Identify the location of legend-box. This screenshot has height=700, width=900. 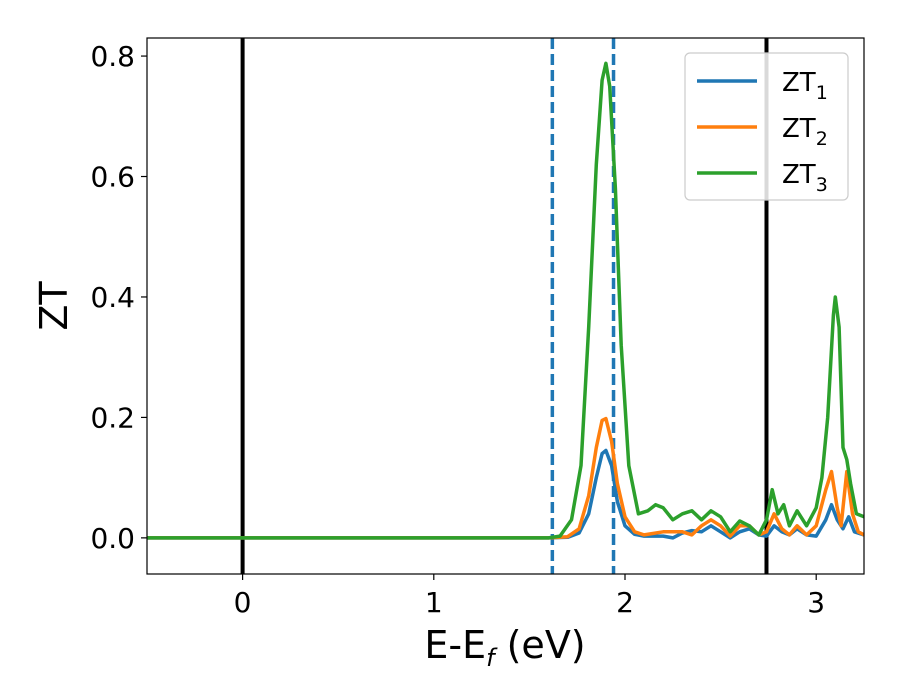
(766, 126).